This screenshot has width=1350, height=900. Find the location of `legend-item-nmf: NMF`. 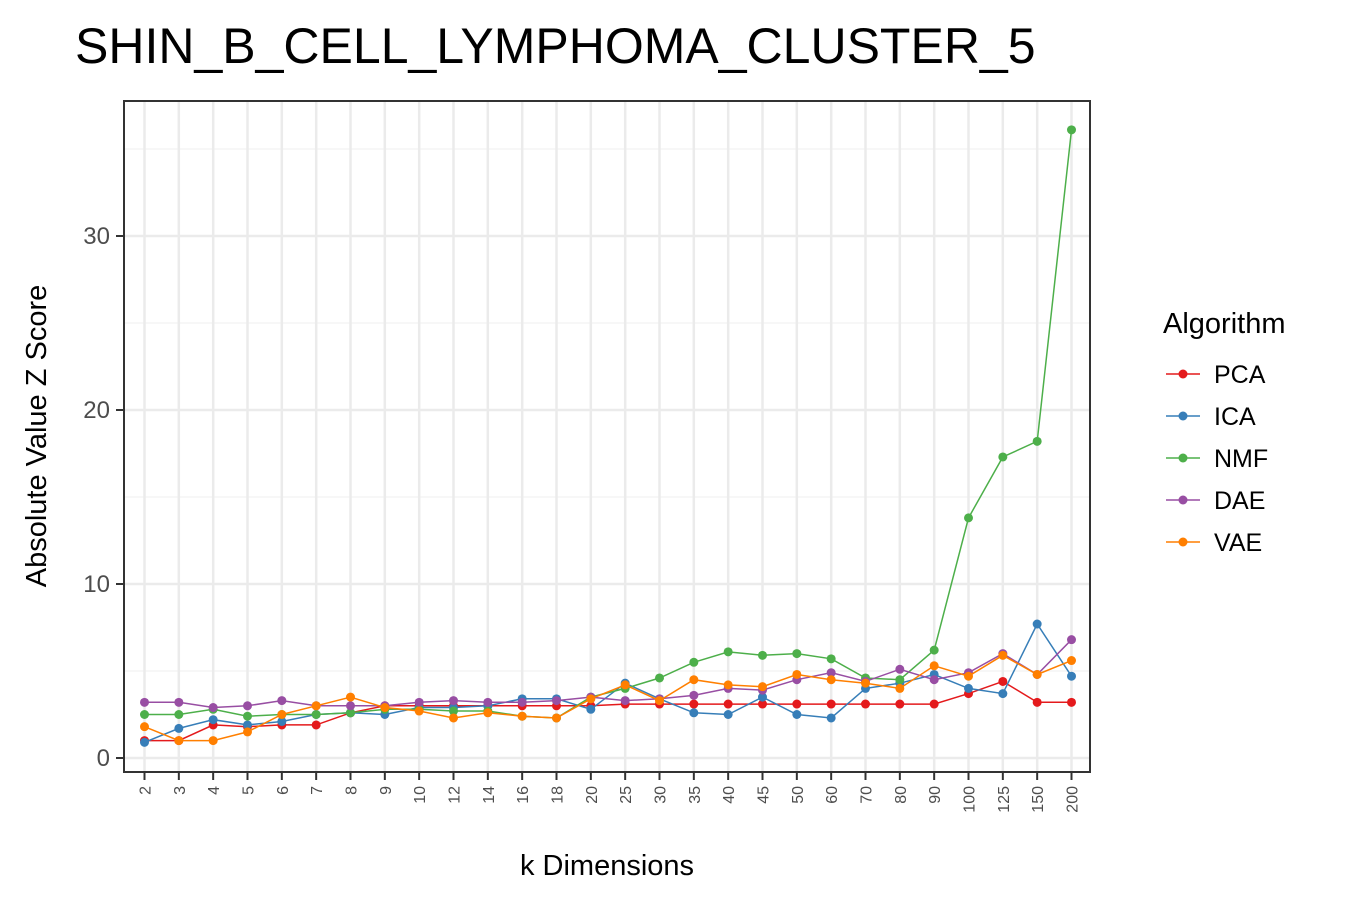

legend-item-nmf: NMF is located at coordinates (1217, 459).